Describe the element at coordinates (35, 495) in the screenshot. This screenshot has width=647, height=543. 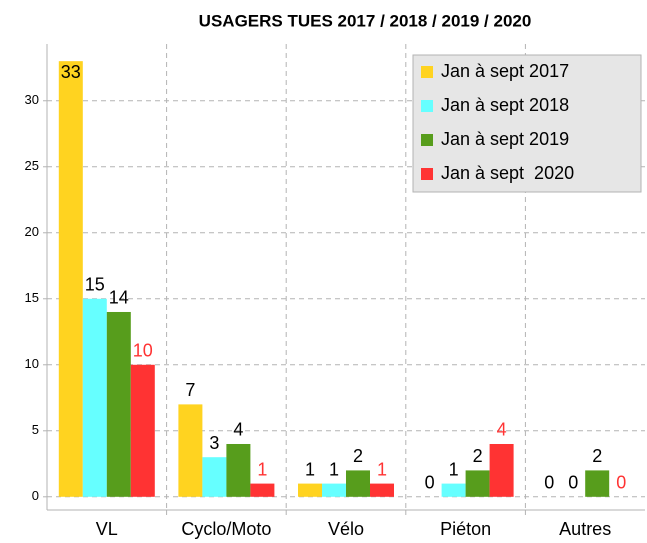
I see `y-tick-label: 0` at that location.